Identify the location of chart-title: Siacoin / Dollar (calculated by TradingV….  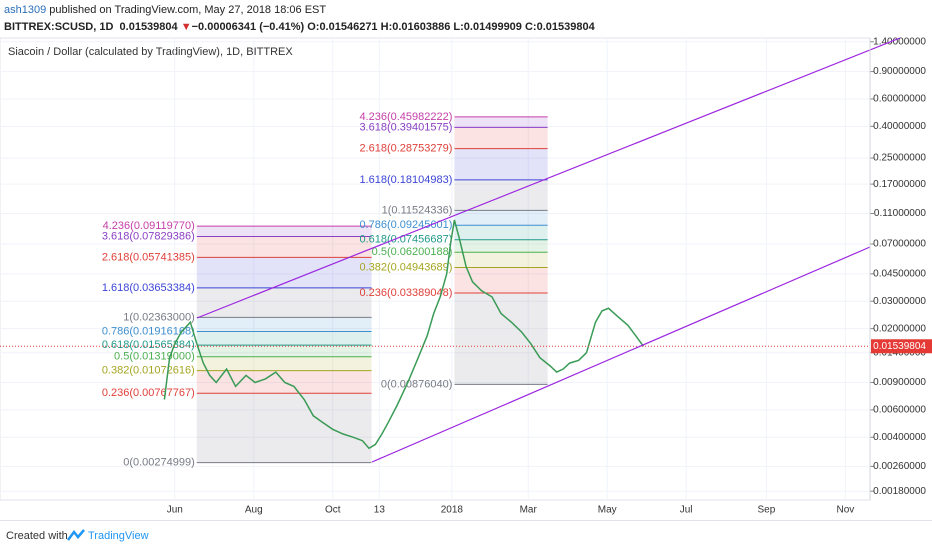
(150, 52).